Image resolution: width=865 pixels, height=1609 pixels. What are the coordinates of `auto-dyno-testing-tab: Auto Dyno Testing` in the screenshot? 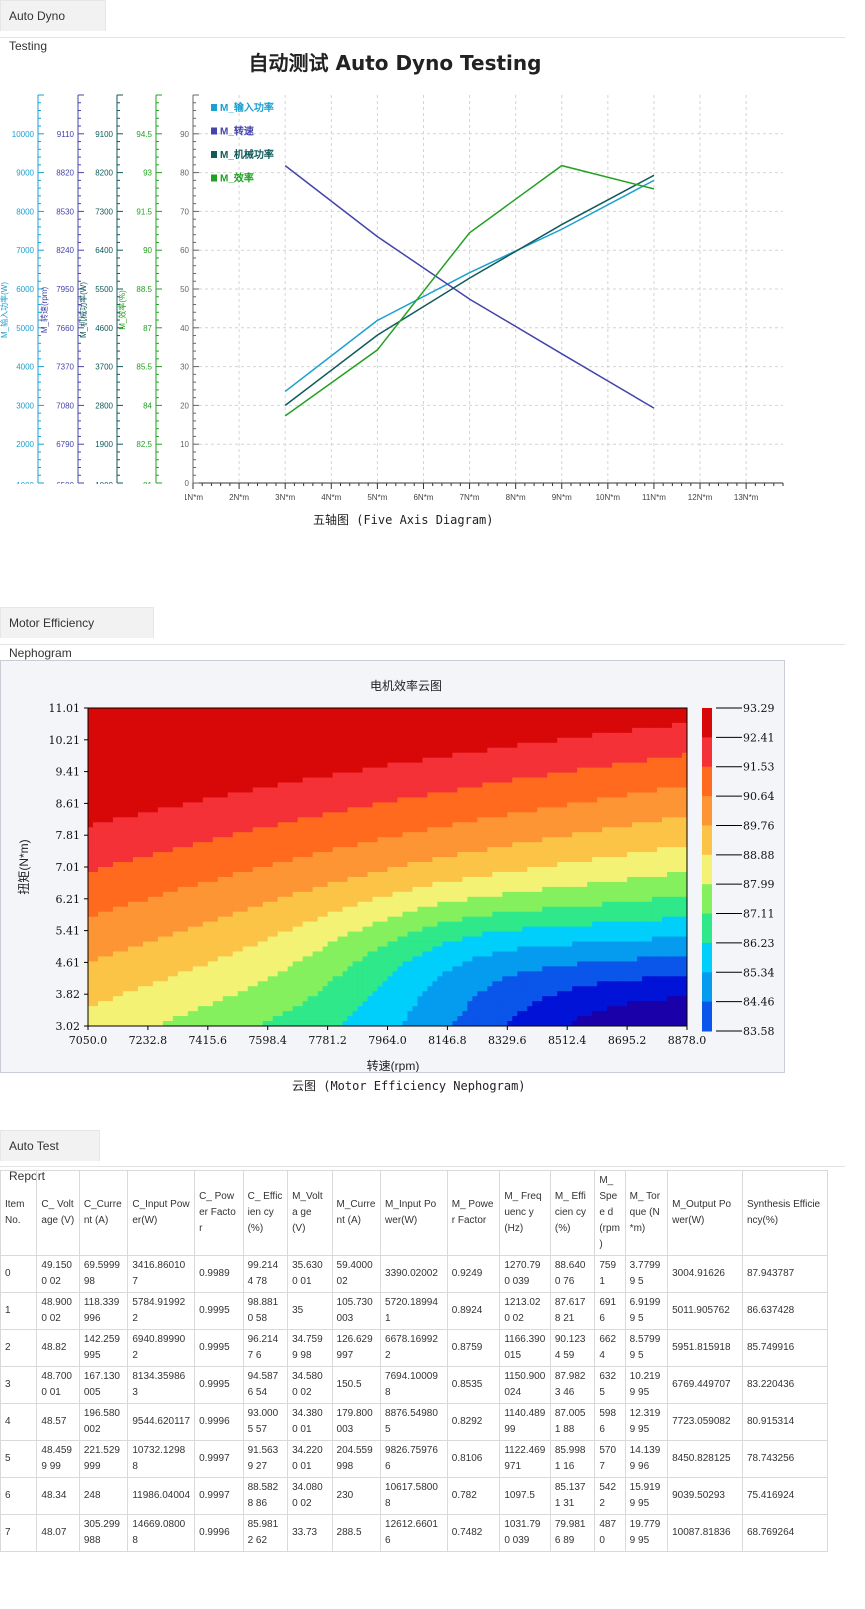 It's located at (53, 26).